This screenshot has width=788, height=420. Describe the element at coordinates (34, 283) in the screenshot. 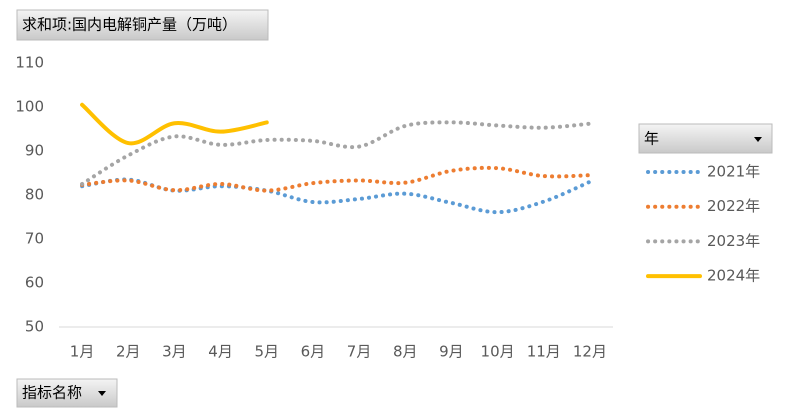

I see `y-tick-label: 60` at that location.